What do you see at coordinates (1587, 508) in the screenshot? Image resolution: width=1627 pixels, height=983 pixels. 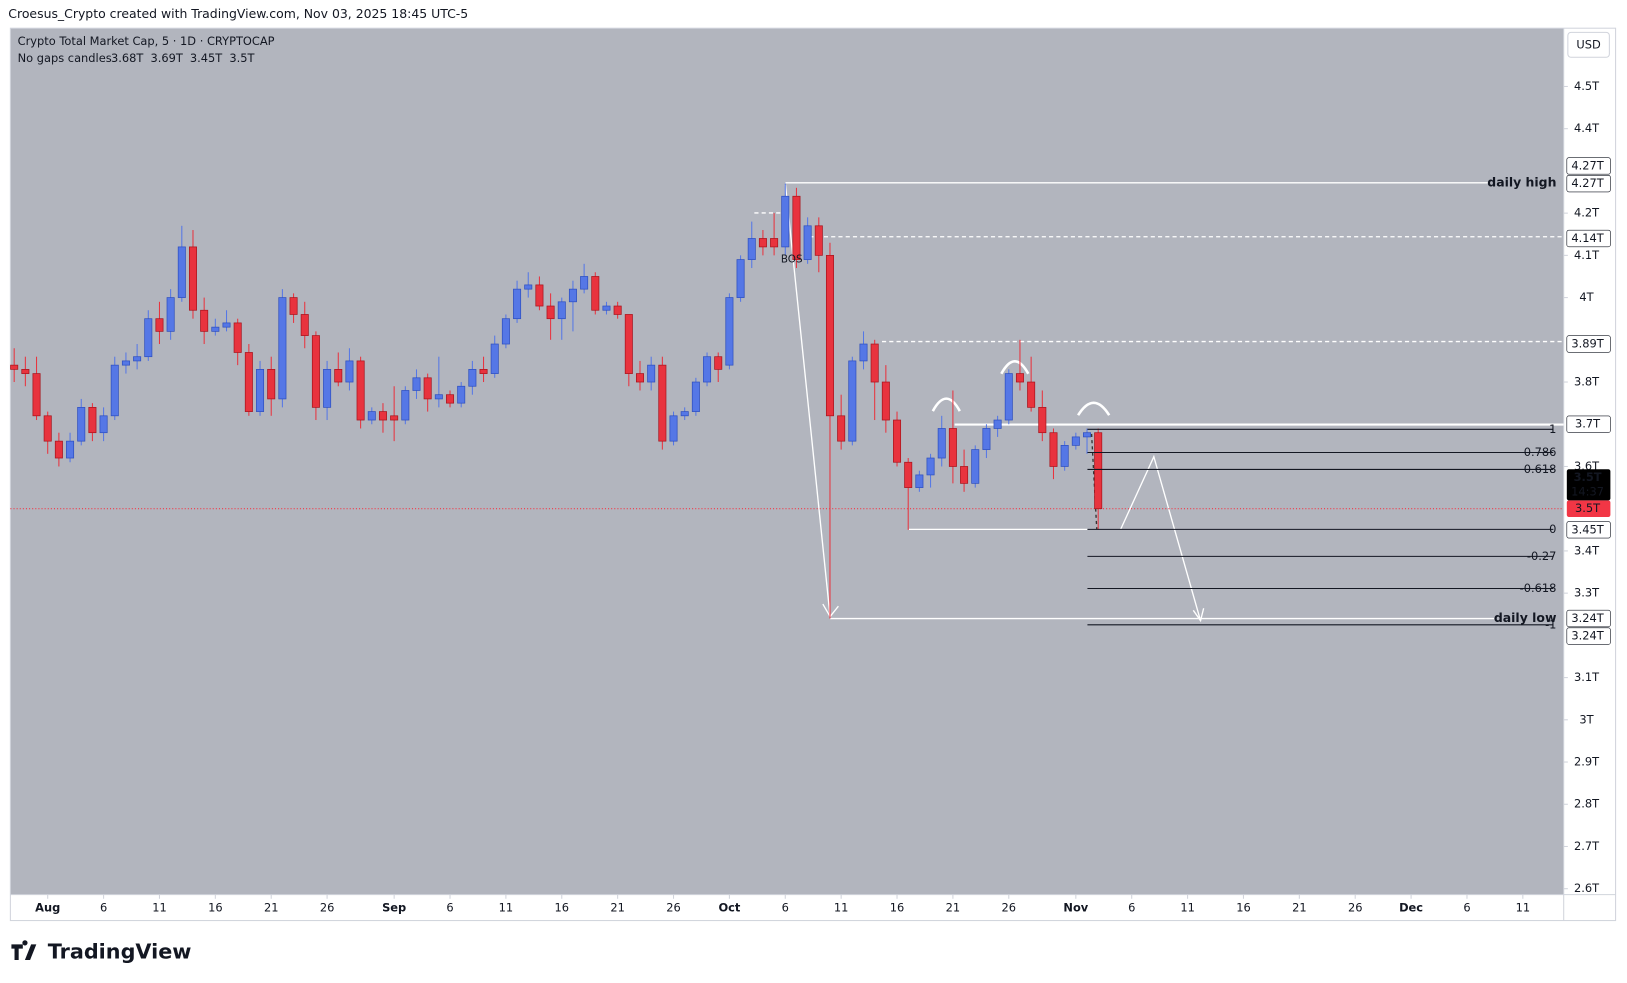 I see `price-label: 3.5T` at bounding box center [1587, 508].